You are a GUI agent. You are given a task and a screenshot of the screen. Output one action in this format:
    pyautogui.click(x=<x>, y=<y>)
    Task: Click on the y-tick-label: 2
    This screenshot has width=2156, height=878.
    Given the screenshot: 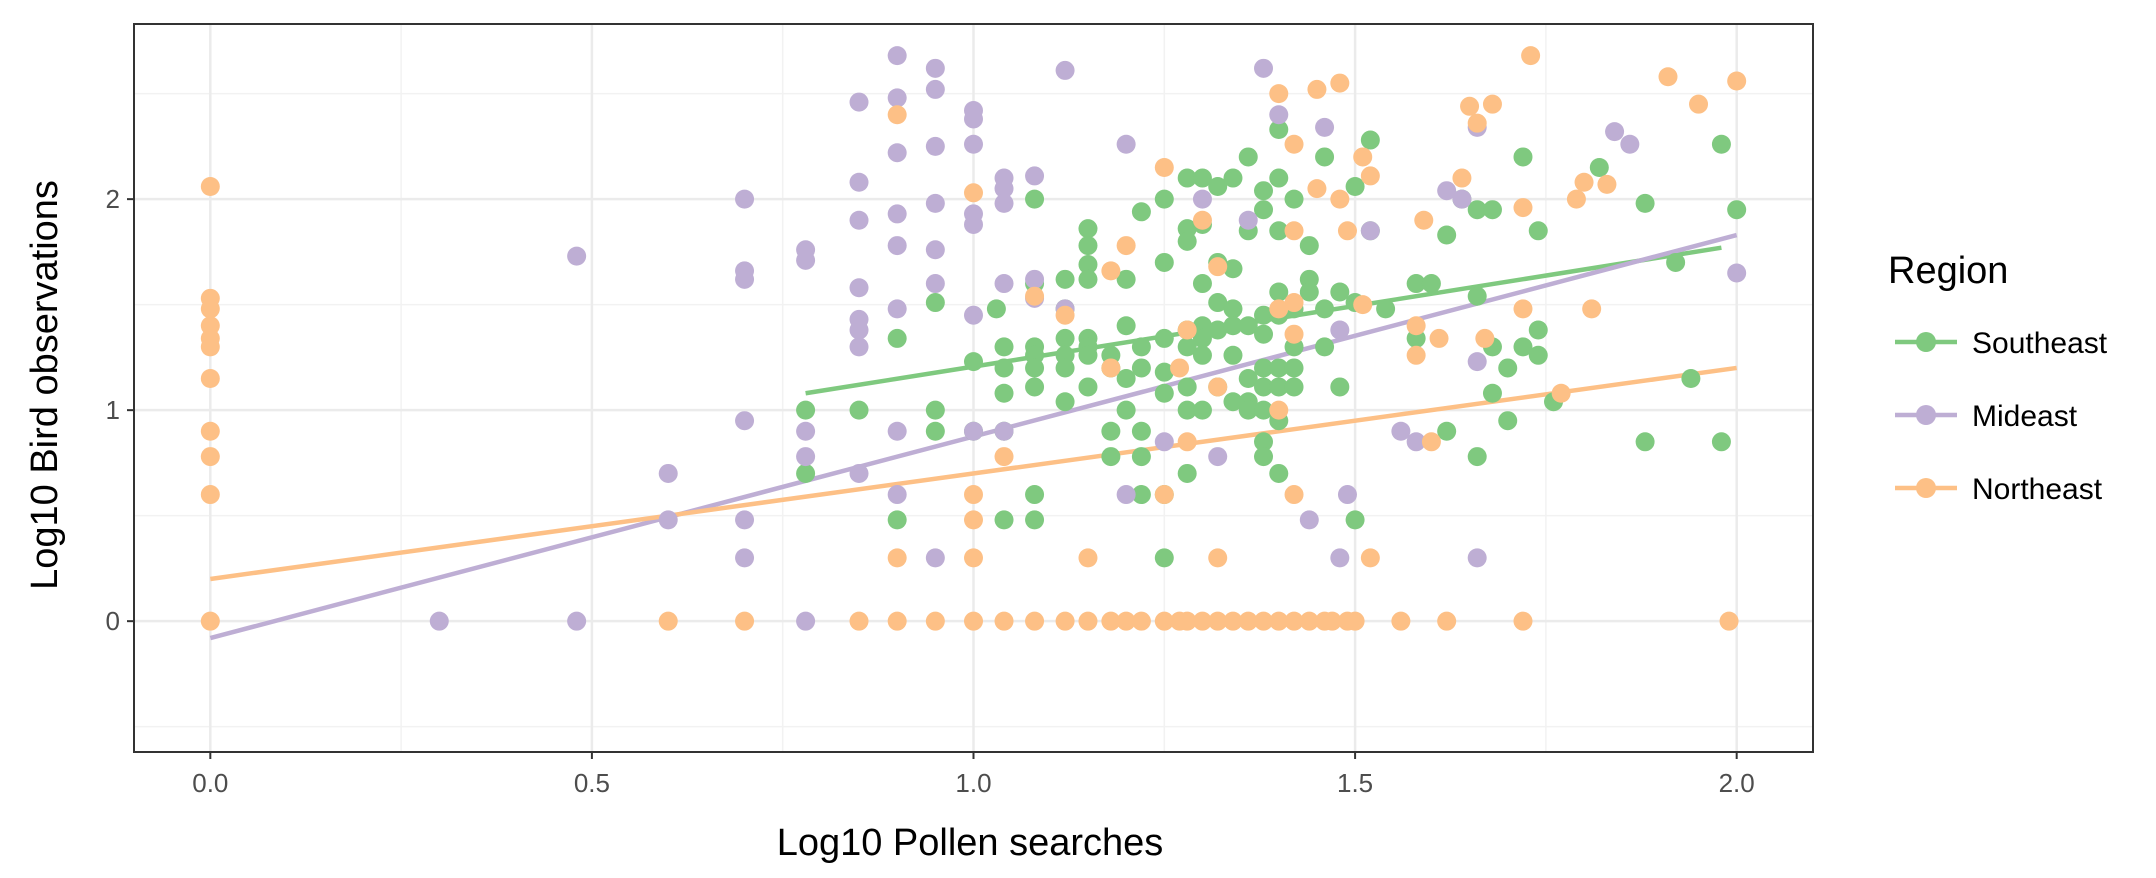 What is the action you would take?
    pyautogui.click(x=113, y=199)
    